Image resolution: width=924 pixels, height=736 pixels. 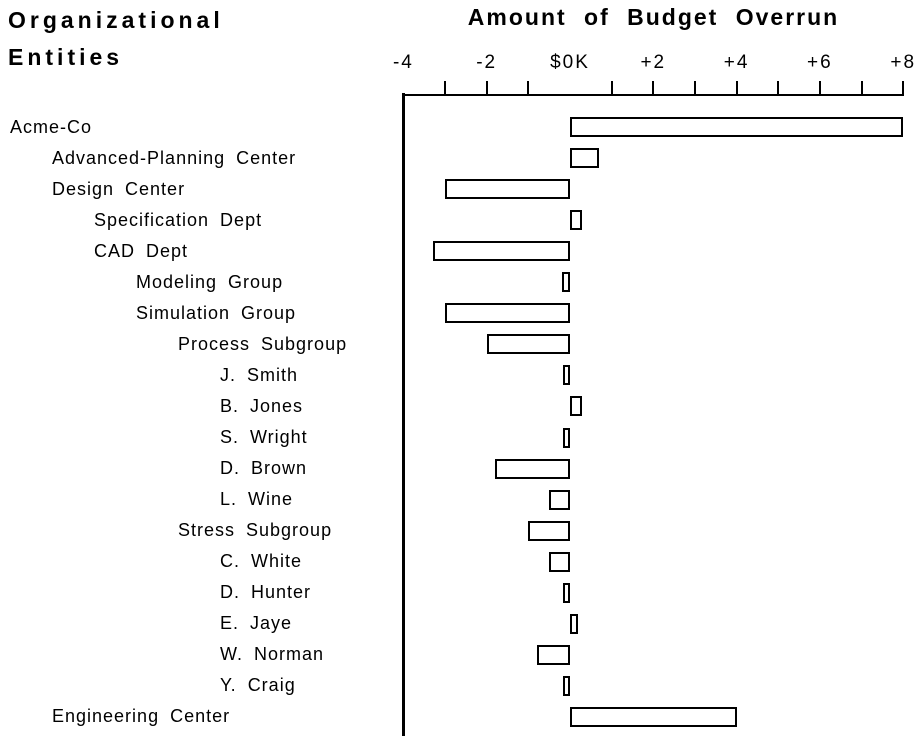 I want to click on row-label: CAD Dept, so click(x=141, y=250).